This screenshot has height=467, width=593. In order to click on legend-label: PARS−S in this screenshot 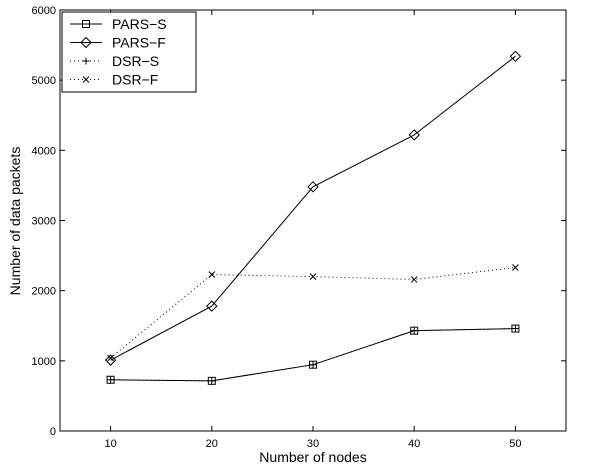, I will do `click(139, 24)`.